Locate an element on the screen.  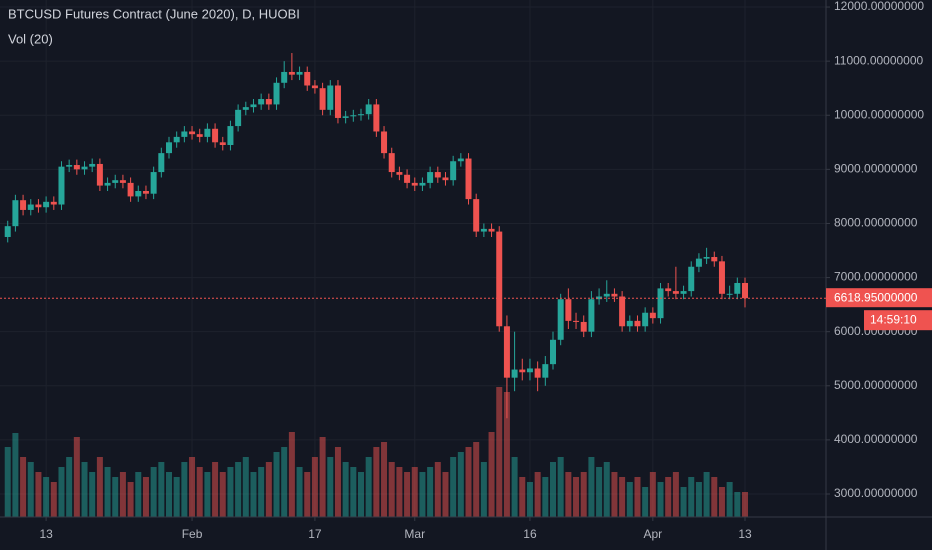
x-tick-label: 16 is located at coordinates (530, 534).